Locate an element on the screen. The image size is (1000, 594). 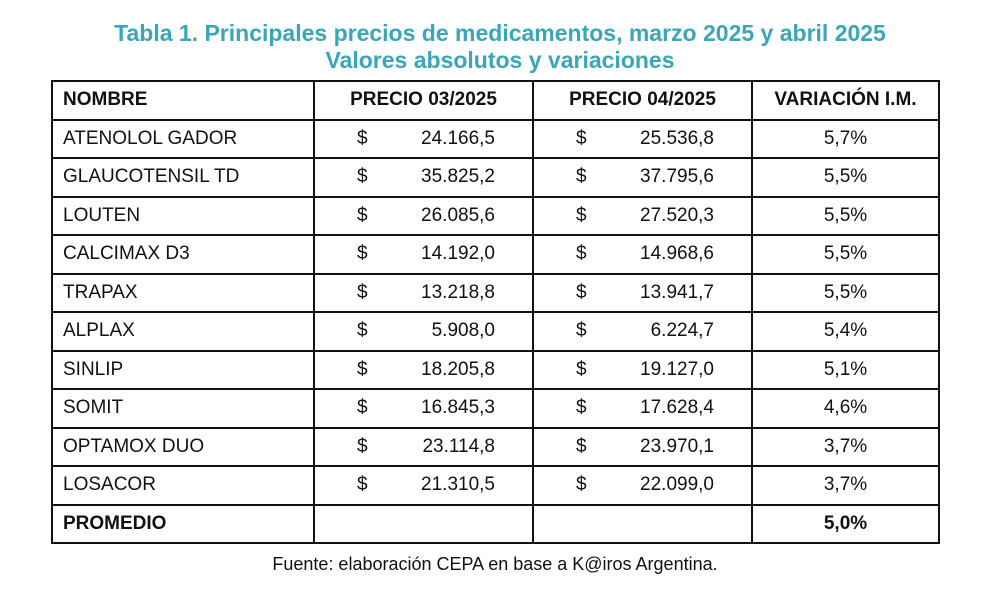
price-04-cell: $37.795,6 is located at coordinates (642, 177).